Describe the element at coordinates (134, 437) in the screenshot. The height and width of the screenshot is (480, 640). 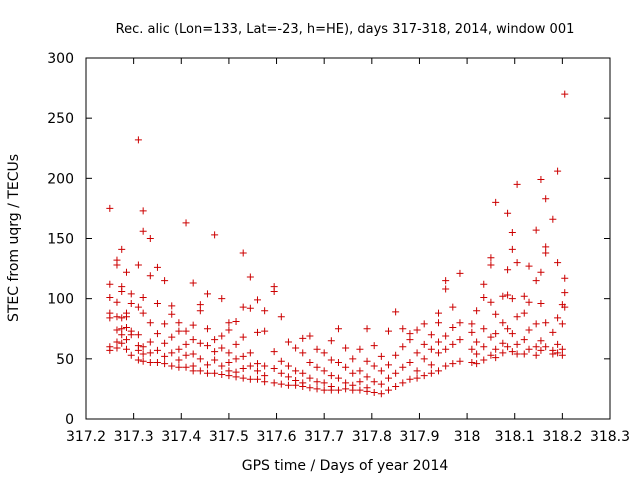
I see `x-tick-label: 317.3` at that location.